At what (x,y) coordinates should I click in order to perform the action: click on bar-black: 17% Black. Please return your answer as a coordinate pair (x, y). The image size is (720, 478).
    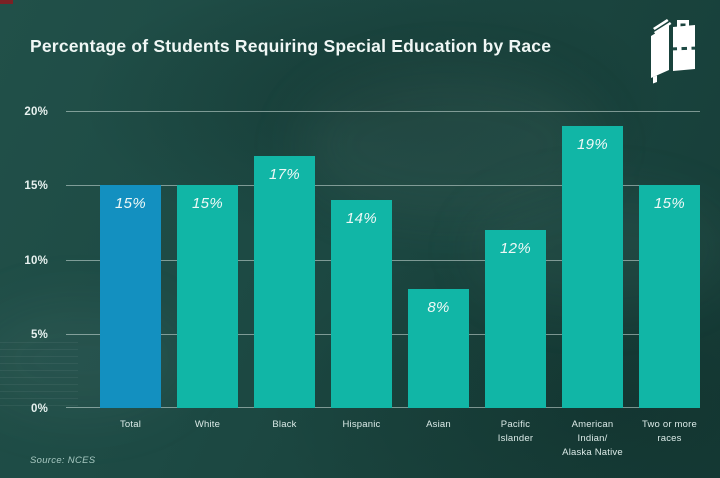
    Looking at the image, I should click on (284, 292).